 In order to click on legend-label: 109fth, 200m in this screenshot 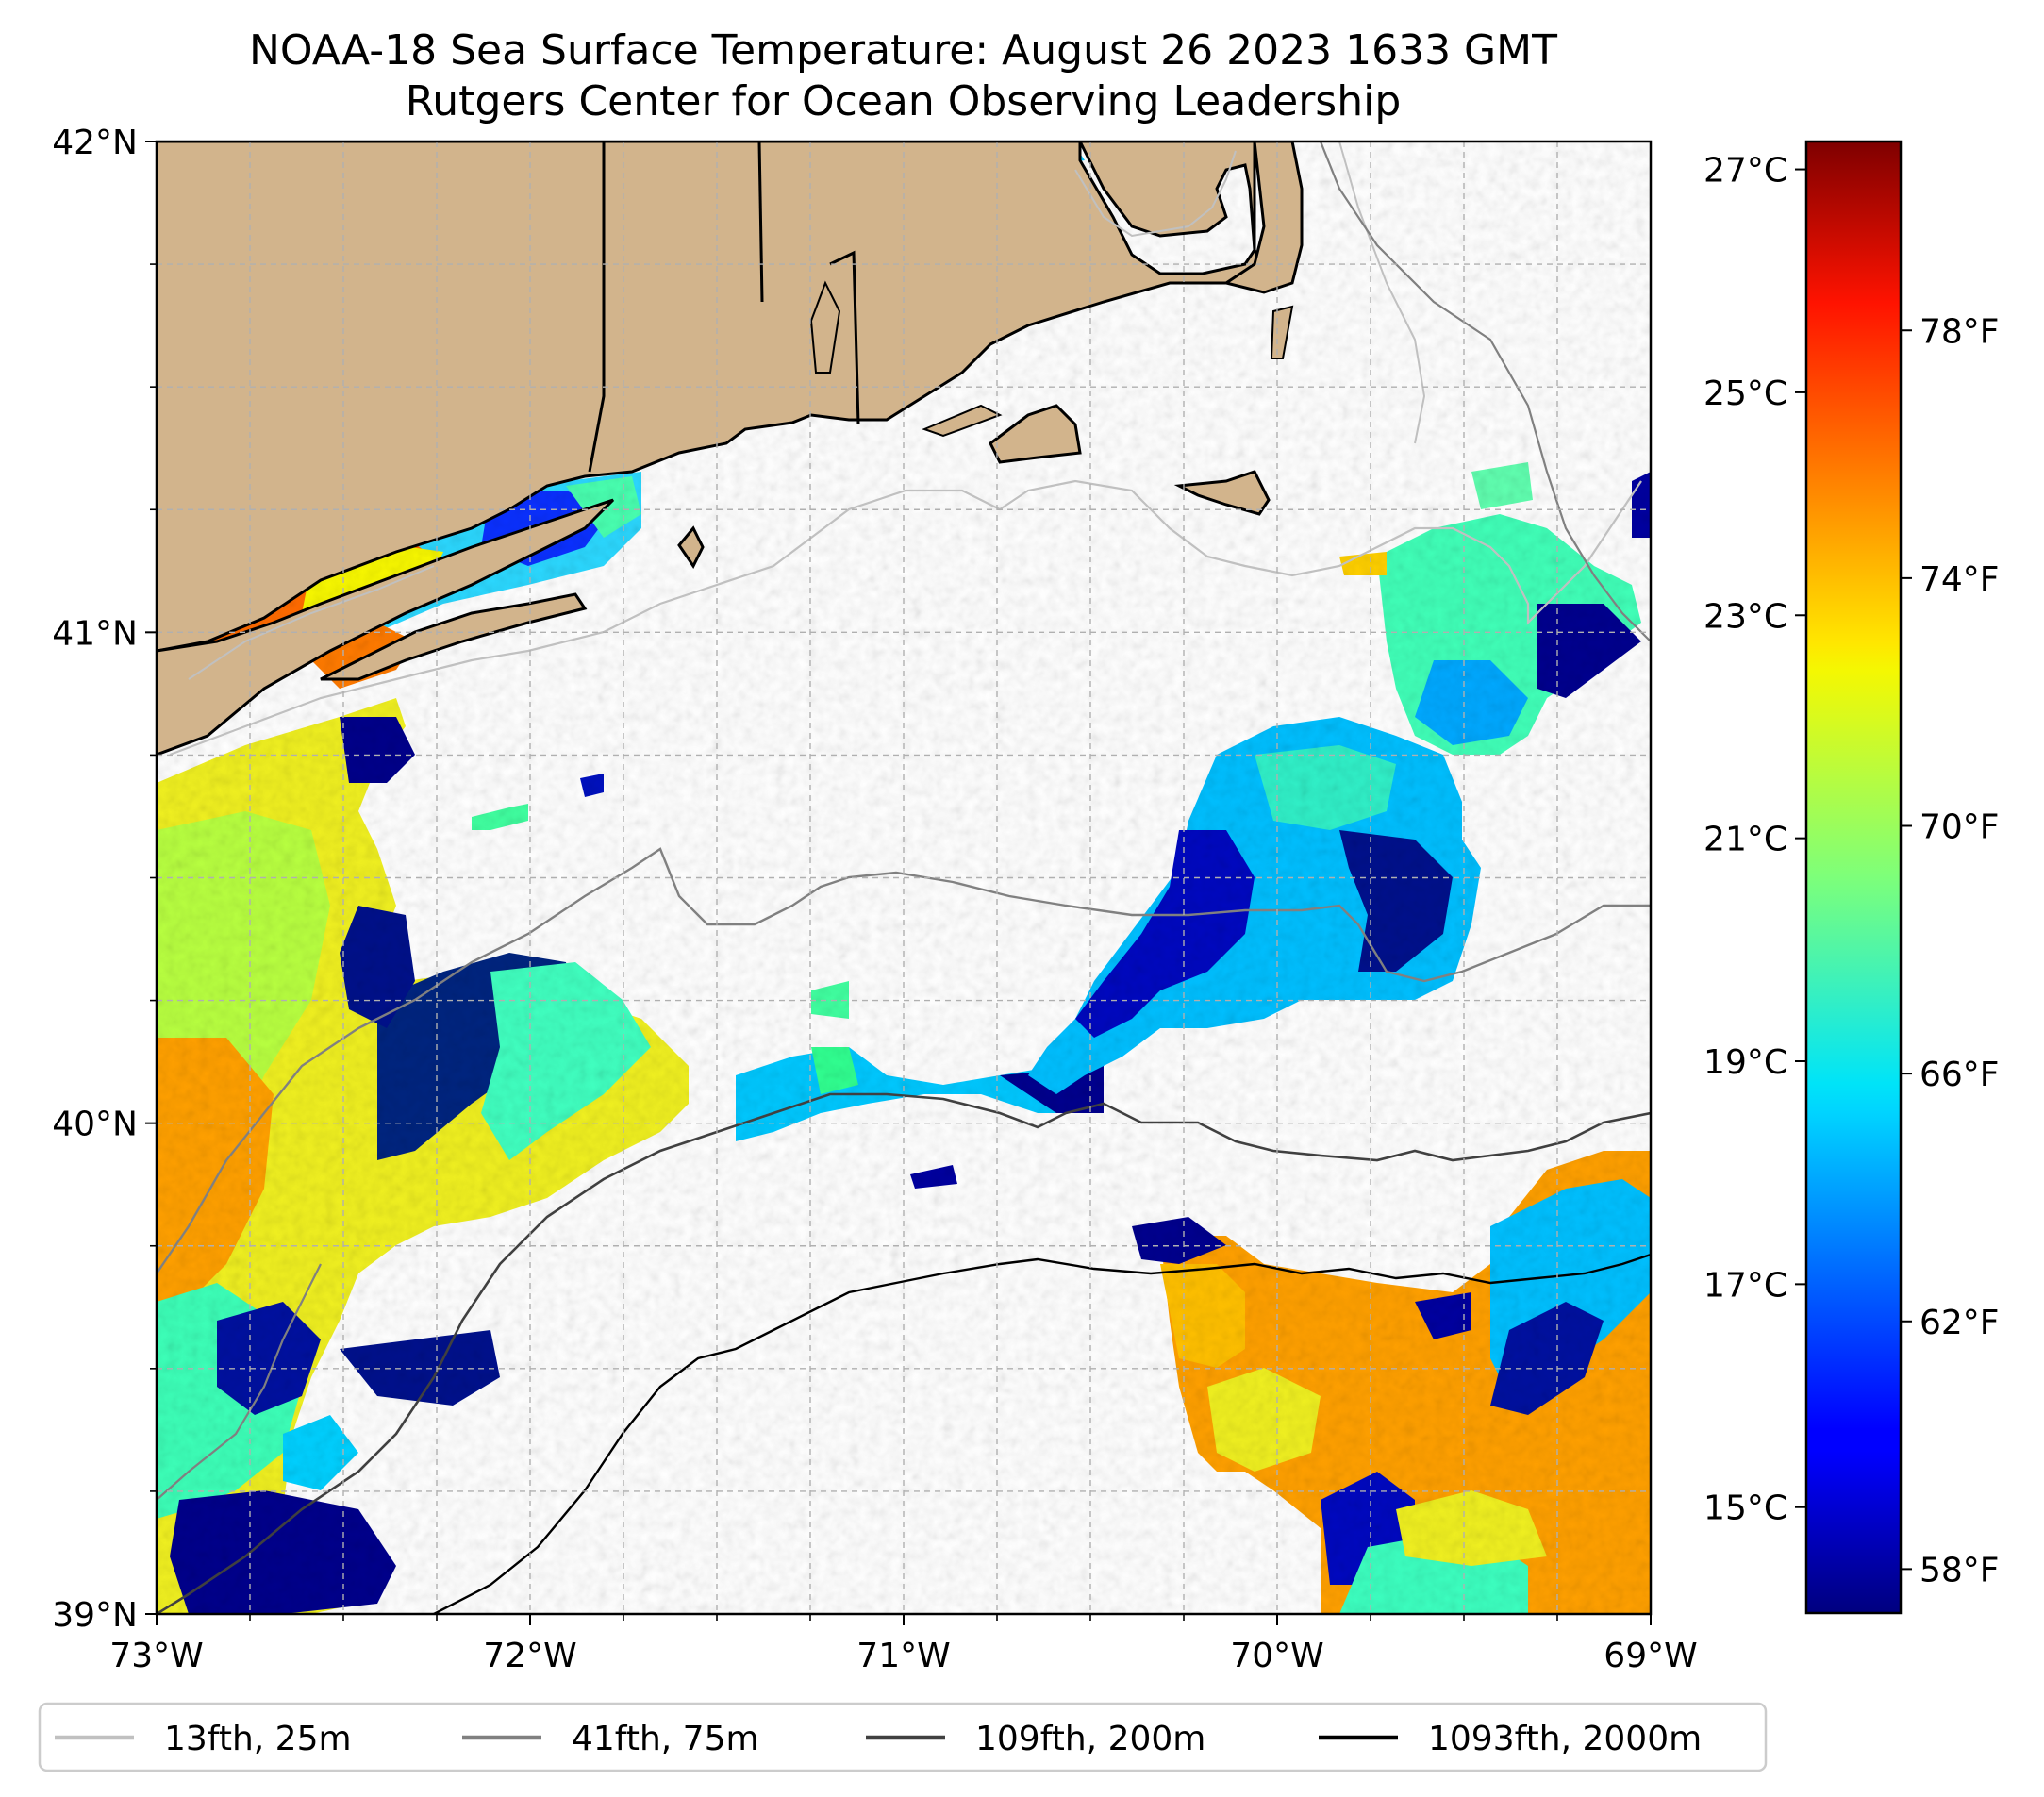, I will do `click(1090, 1739)`.